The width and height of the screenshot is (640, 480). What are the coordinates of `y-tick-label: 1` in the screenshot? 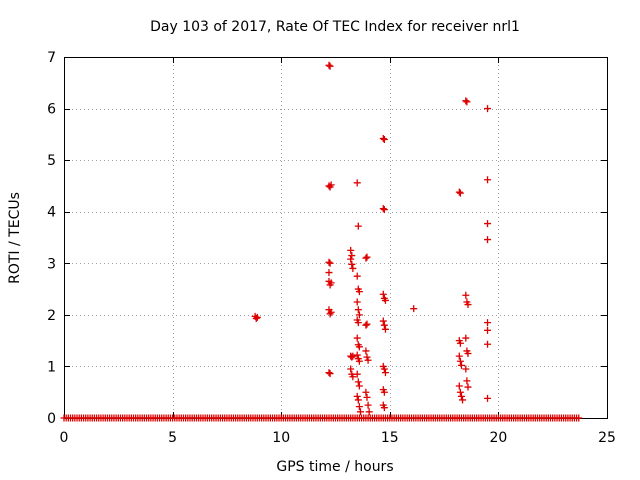 It's located at (51, 367).